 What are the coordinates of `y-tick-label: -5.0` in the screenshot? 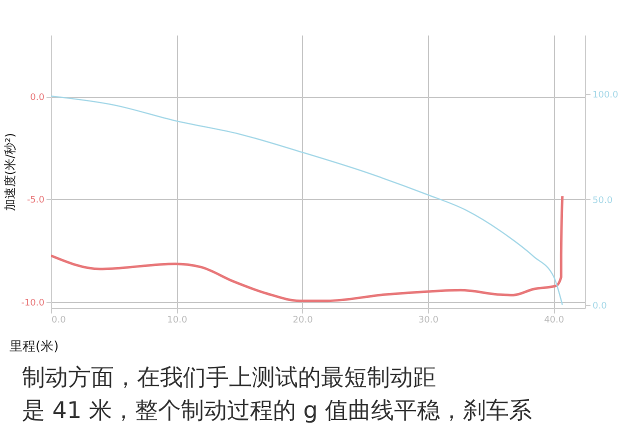 It's located at (35, 201).